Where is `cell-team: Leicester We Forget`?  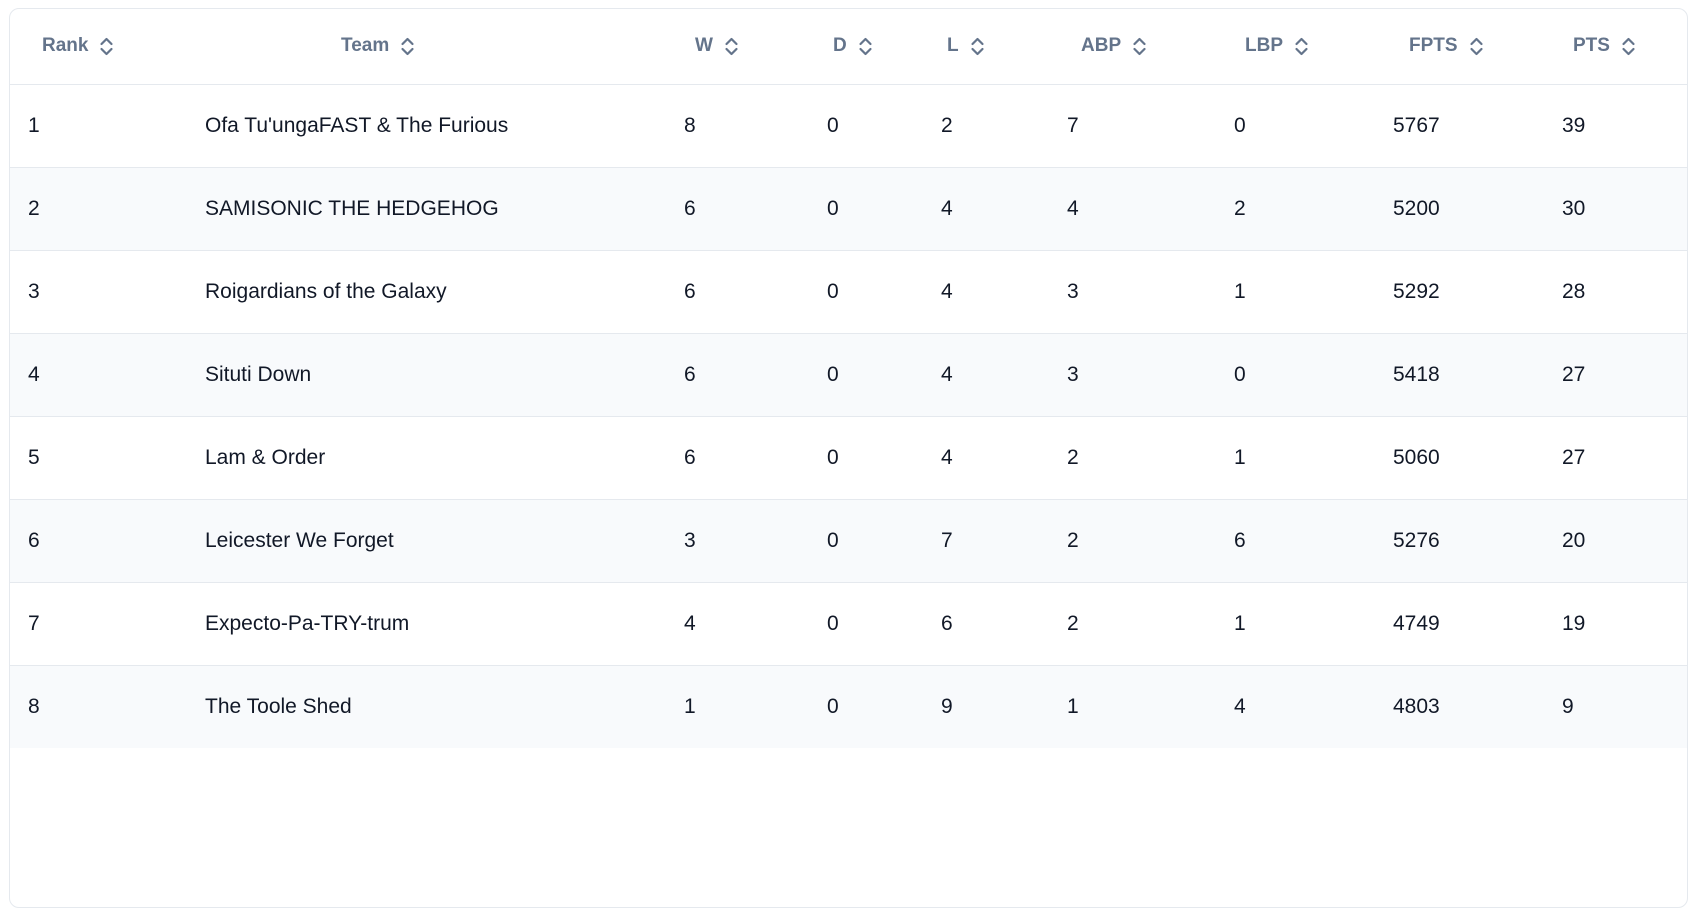
cell-team: Leicester We Forget is located at coordinates (299, 540).